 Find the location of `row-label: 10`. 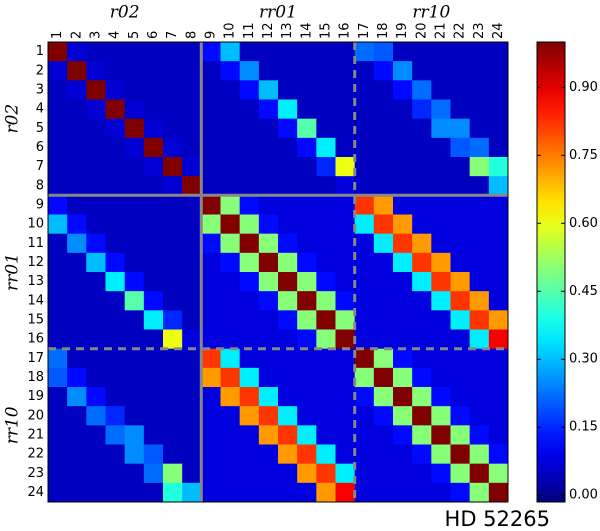

row-label: 10 is located at coordinates (35, 224).